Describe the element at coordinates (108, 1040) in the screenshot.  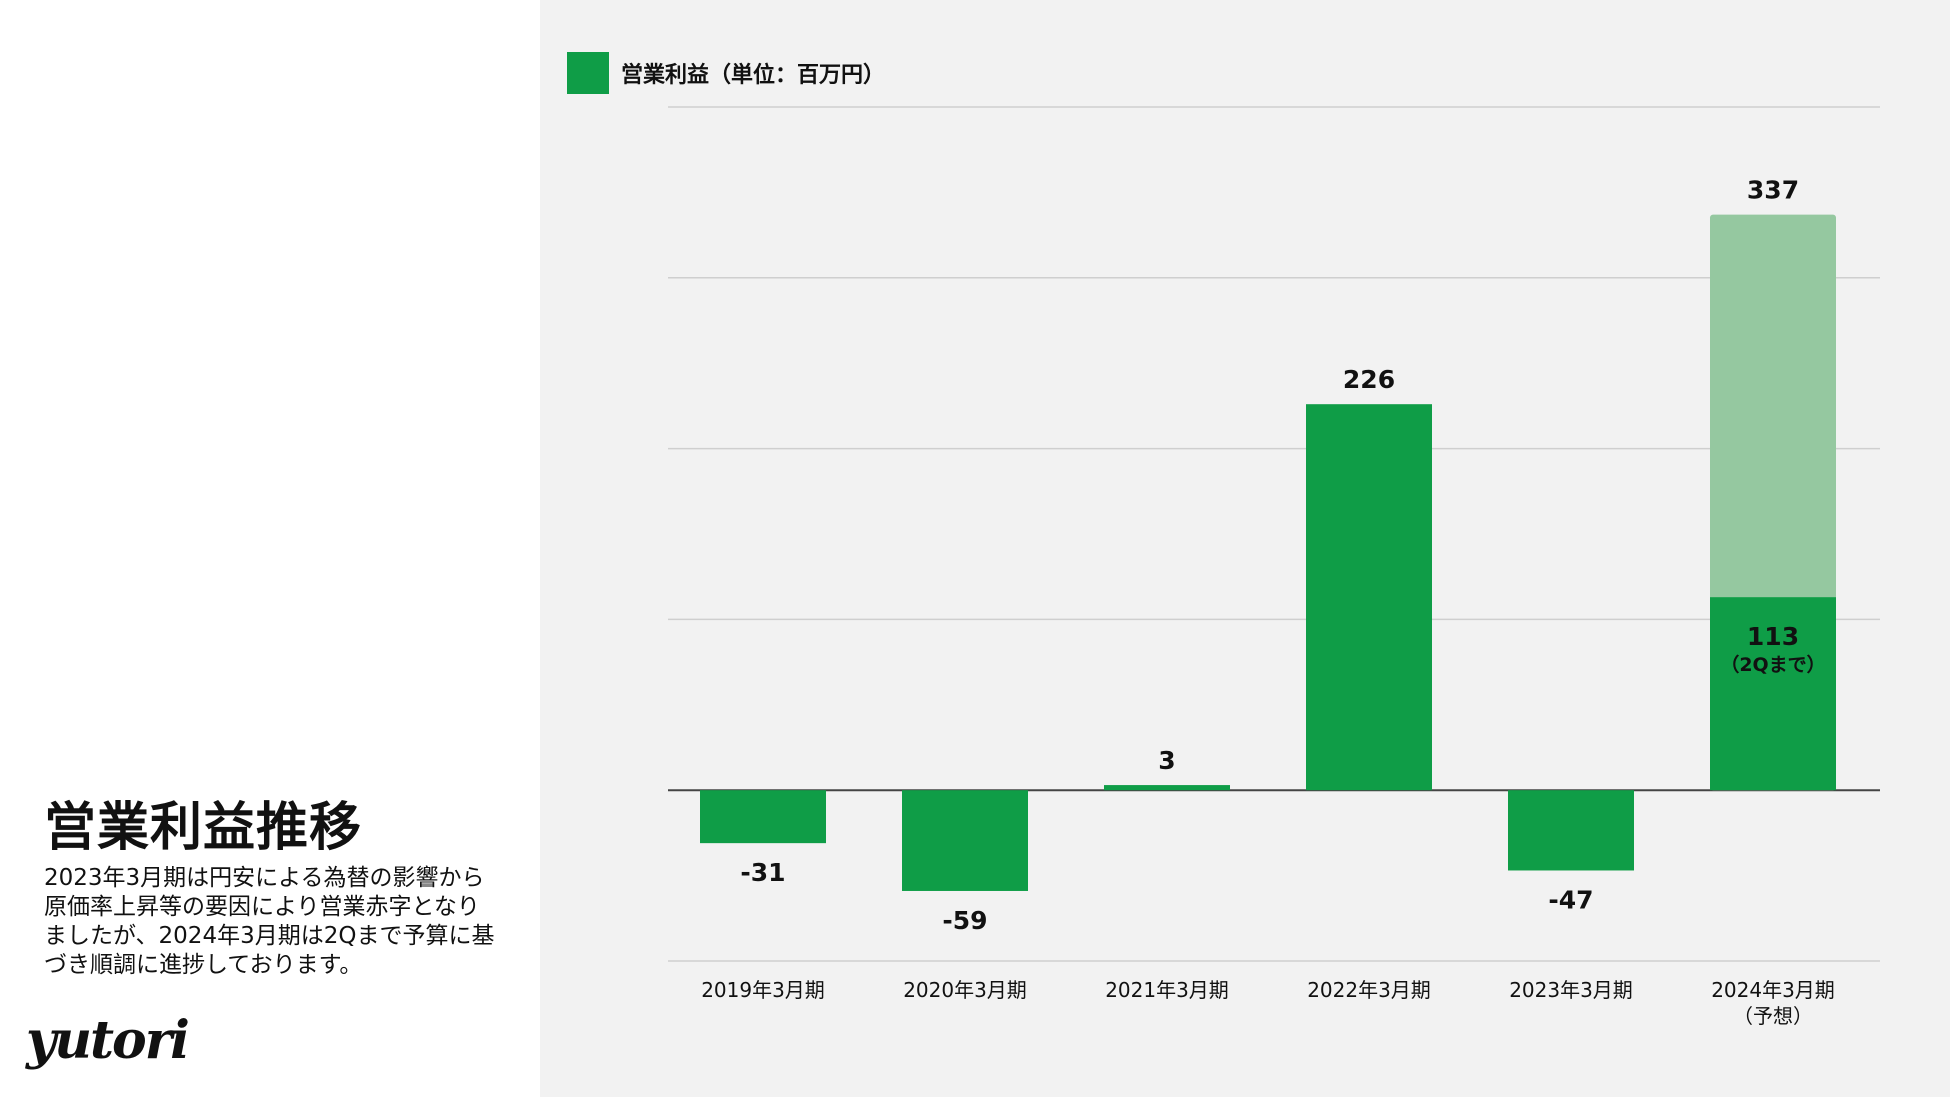
I see `yutori-logo: yutori` at that location.